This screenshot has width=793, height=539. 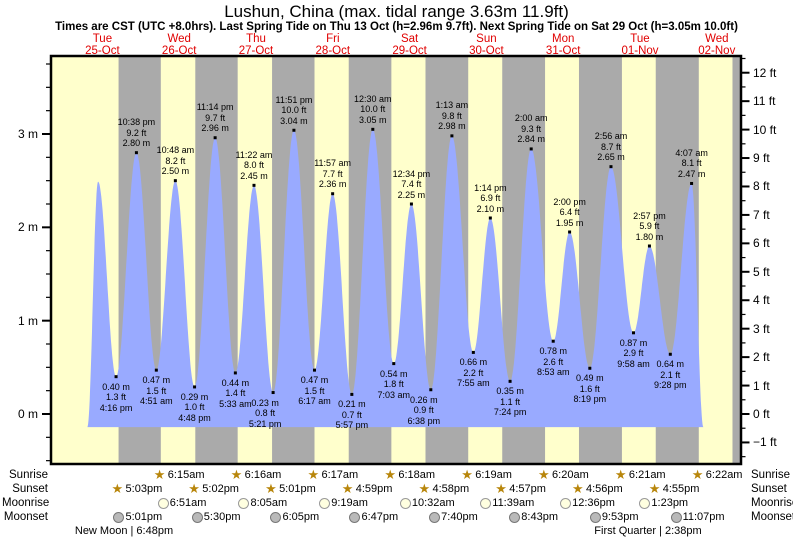 What do you see at coordinates (409, 51) in the screenshot?
I see `day-date-label: 29-Oct` at bounding box center [409, 51].